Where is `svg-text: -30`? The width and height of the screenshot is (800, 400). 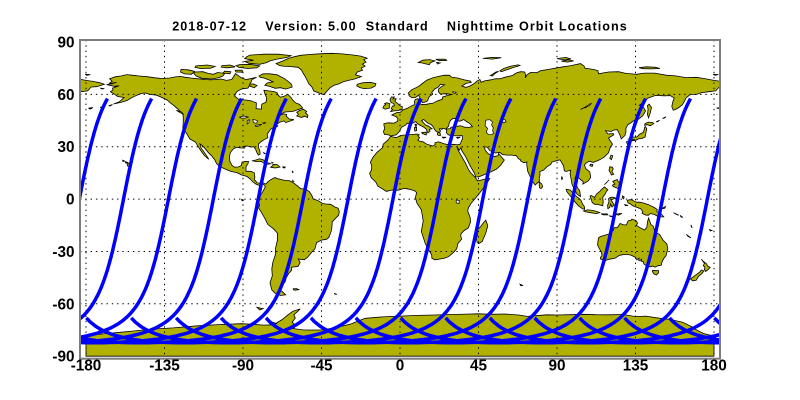 svg-text: -30 is located at coordinates (63, 252).